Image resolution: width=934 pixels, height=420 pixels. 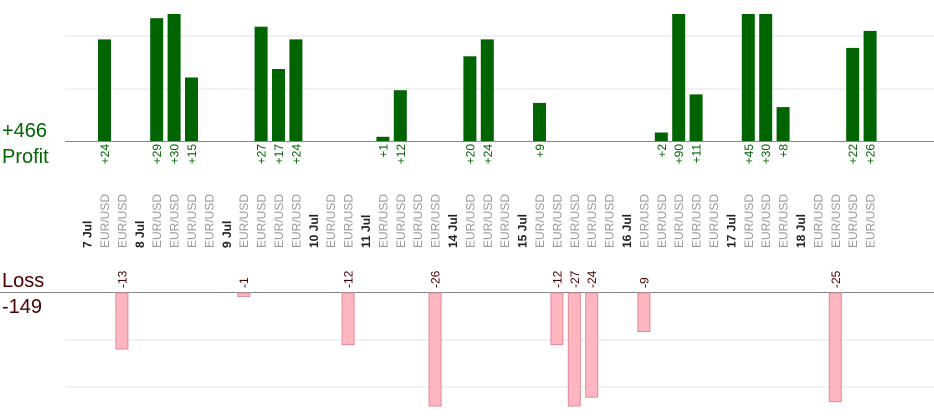 What do you see at coordinates (366, 231) in the screenshot?
I see `date-label: 11 Jul` at bounding box center [366, 231].